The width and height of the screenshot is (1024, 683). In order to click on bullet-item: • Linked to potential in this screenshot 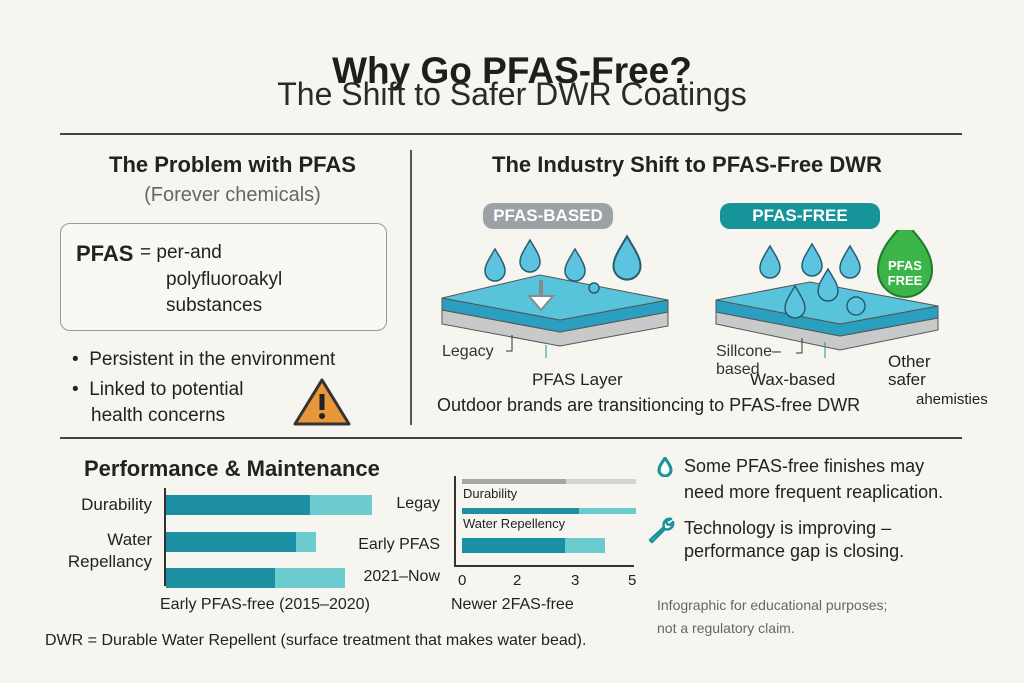, I will do `click(158, 389)`.